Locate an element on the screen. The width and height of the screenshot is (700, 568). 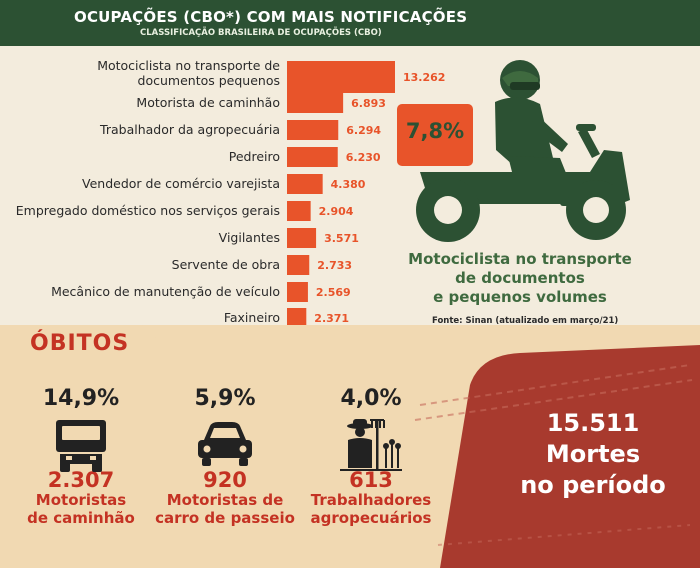
death-count: 920 is located at coordinates (225, 480).